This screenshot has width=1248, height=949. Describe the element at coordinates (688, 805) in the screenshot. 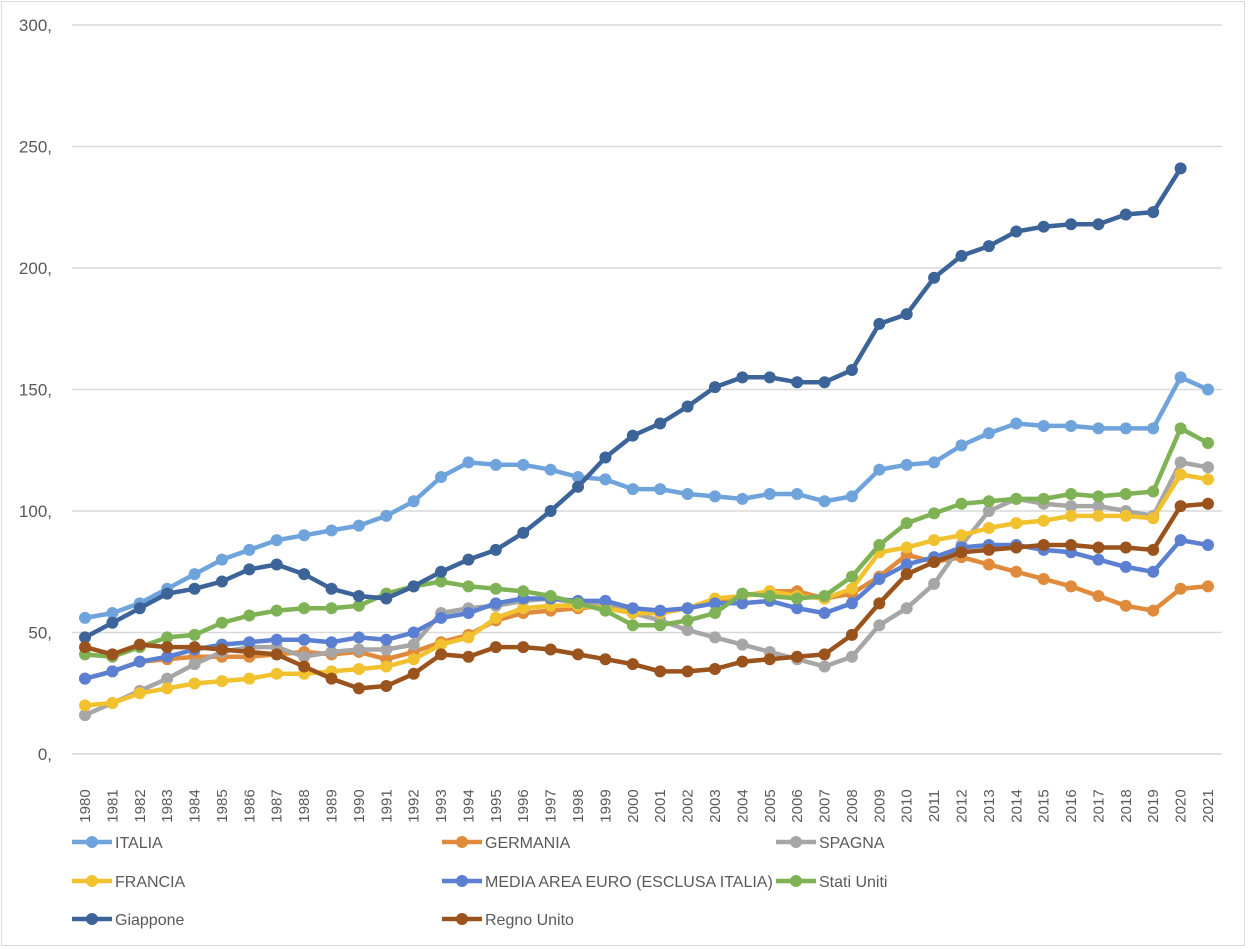

I see `x-tick-label: 2002` at that location.